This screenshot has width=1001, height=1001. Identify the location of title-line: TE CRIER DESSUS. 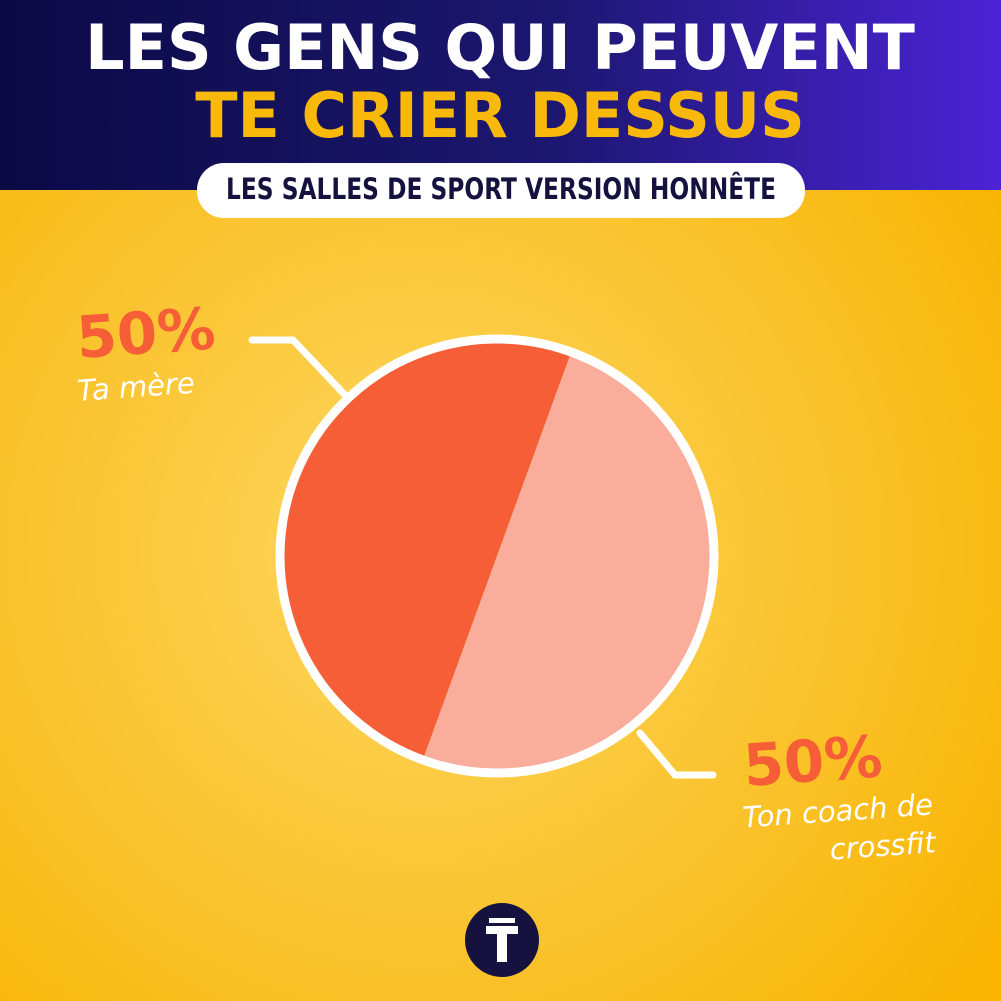
(500, 115).